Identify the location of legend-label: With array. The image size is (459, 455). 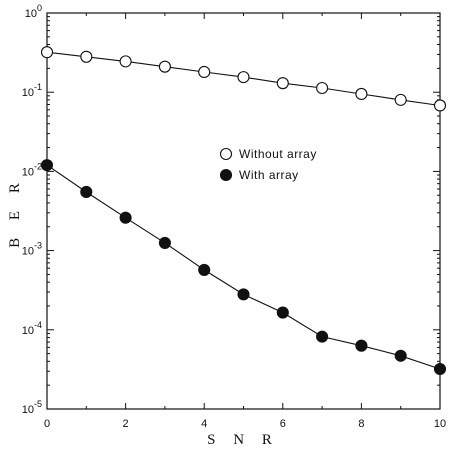
(269, 175).